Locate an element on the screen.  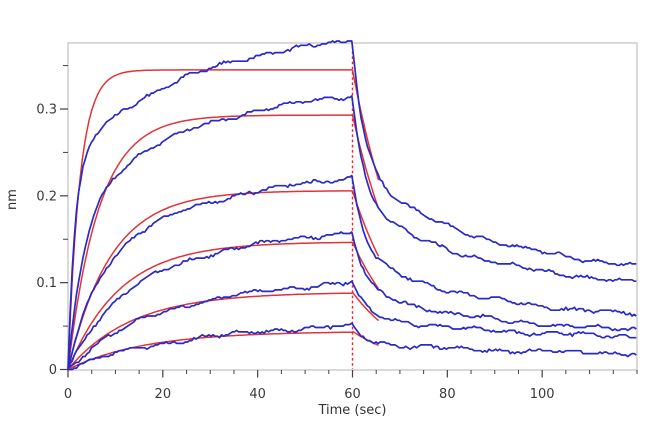
data-curve is located at coordinates (352, 346).